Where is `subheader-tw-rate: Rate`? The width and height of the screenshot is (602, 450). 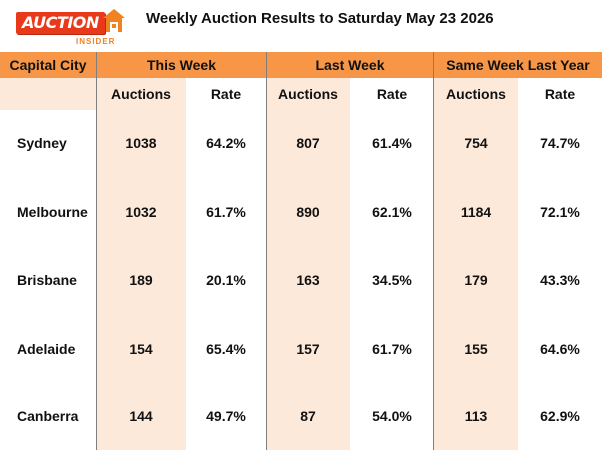
subheader-tw-rate: Rate is located at coordinates (226, 94).